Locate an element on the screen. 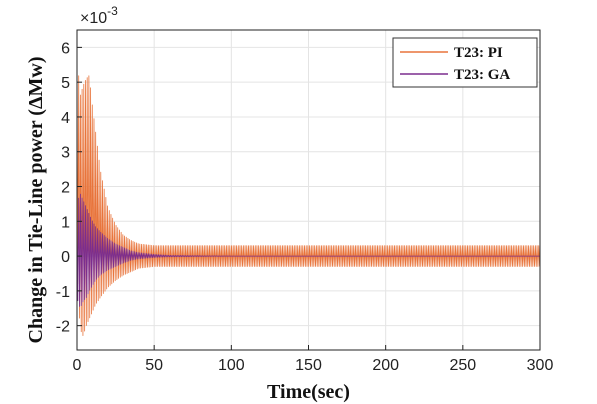  y-tick-label: 1 is located at coordinates (65, 222).